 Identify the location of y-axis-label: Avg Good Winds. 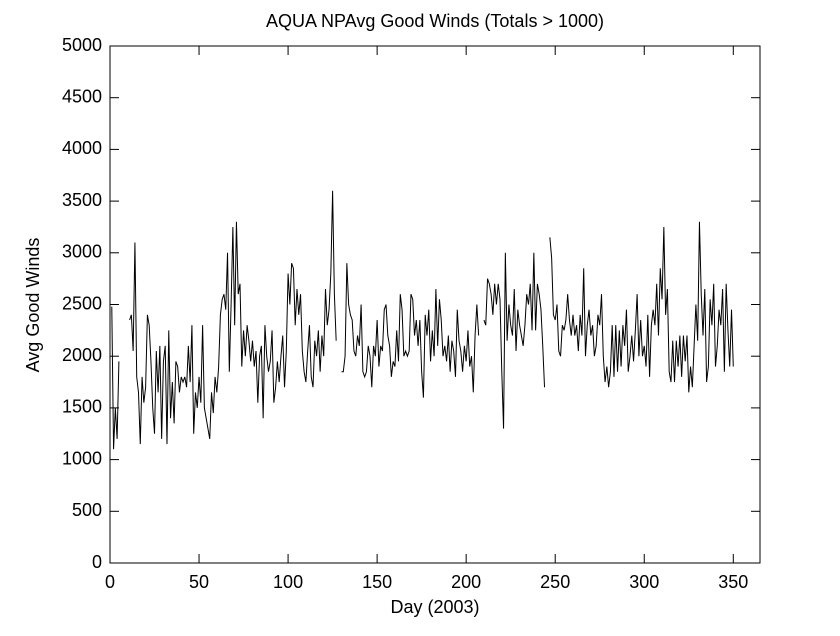
(33, 305).